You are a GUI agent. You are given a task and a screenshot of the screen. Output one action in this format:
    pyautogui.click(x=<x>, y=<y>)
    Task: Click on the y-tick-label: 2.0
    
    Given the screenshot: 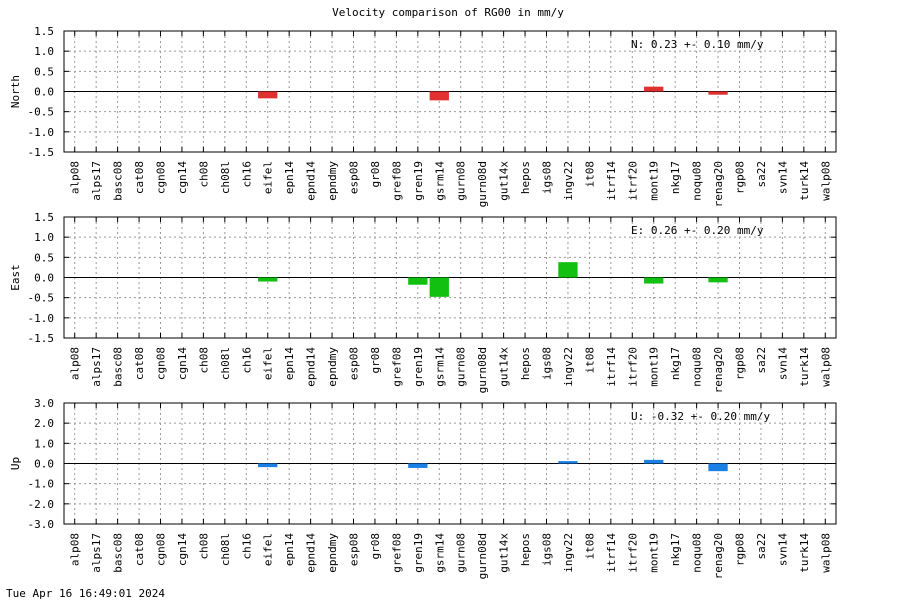 What is the action you would take?
    pyautogui.click(x=44, y=423)
    